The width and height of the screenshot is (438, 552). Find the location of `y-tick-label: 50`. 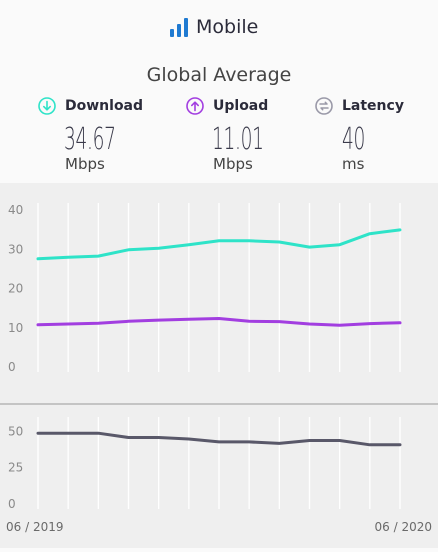

y-tick-label: 50 is located at coordinates (15, 431).